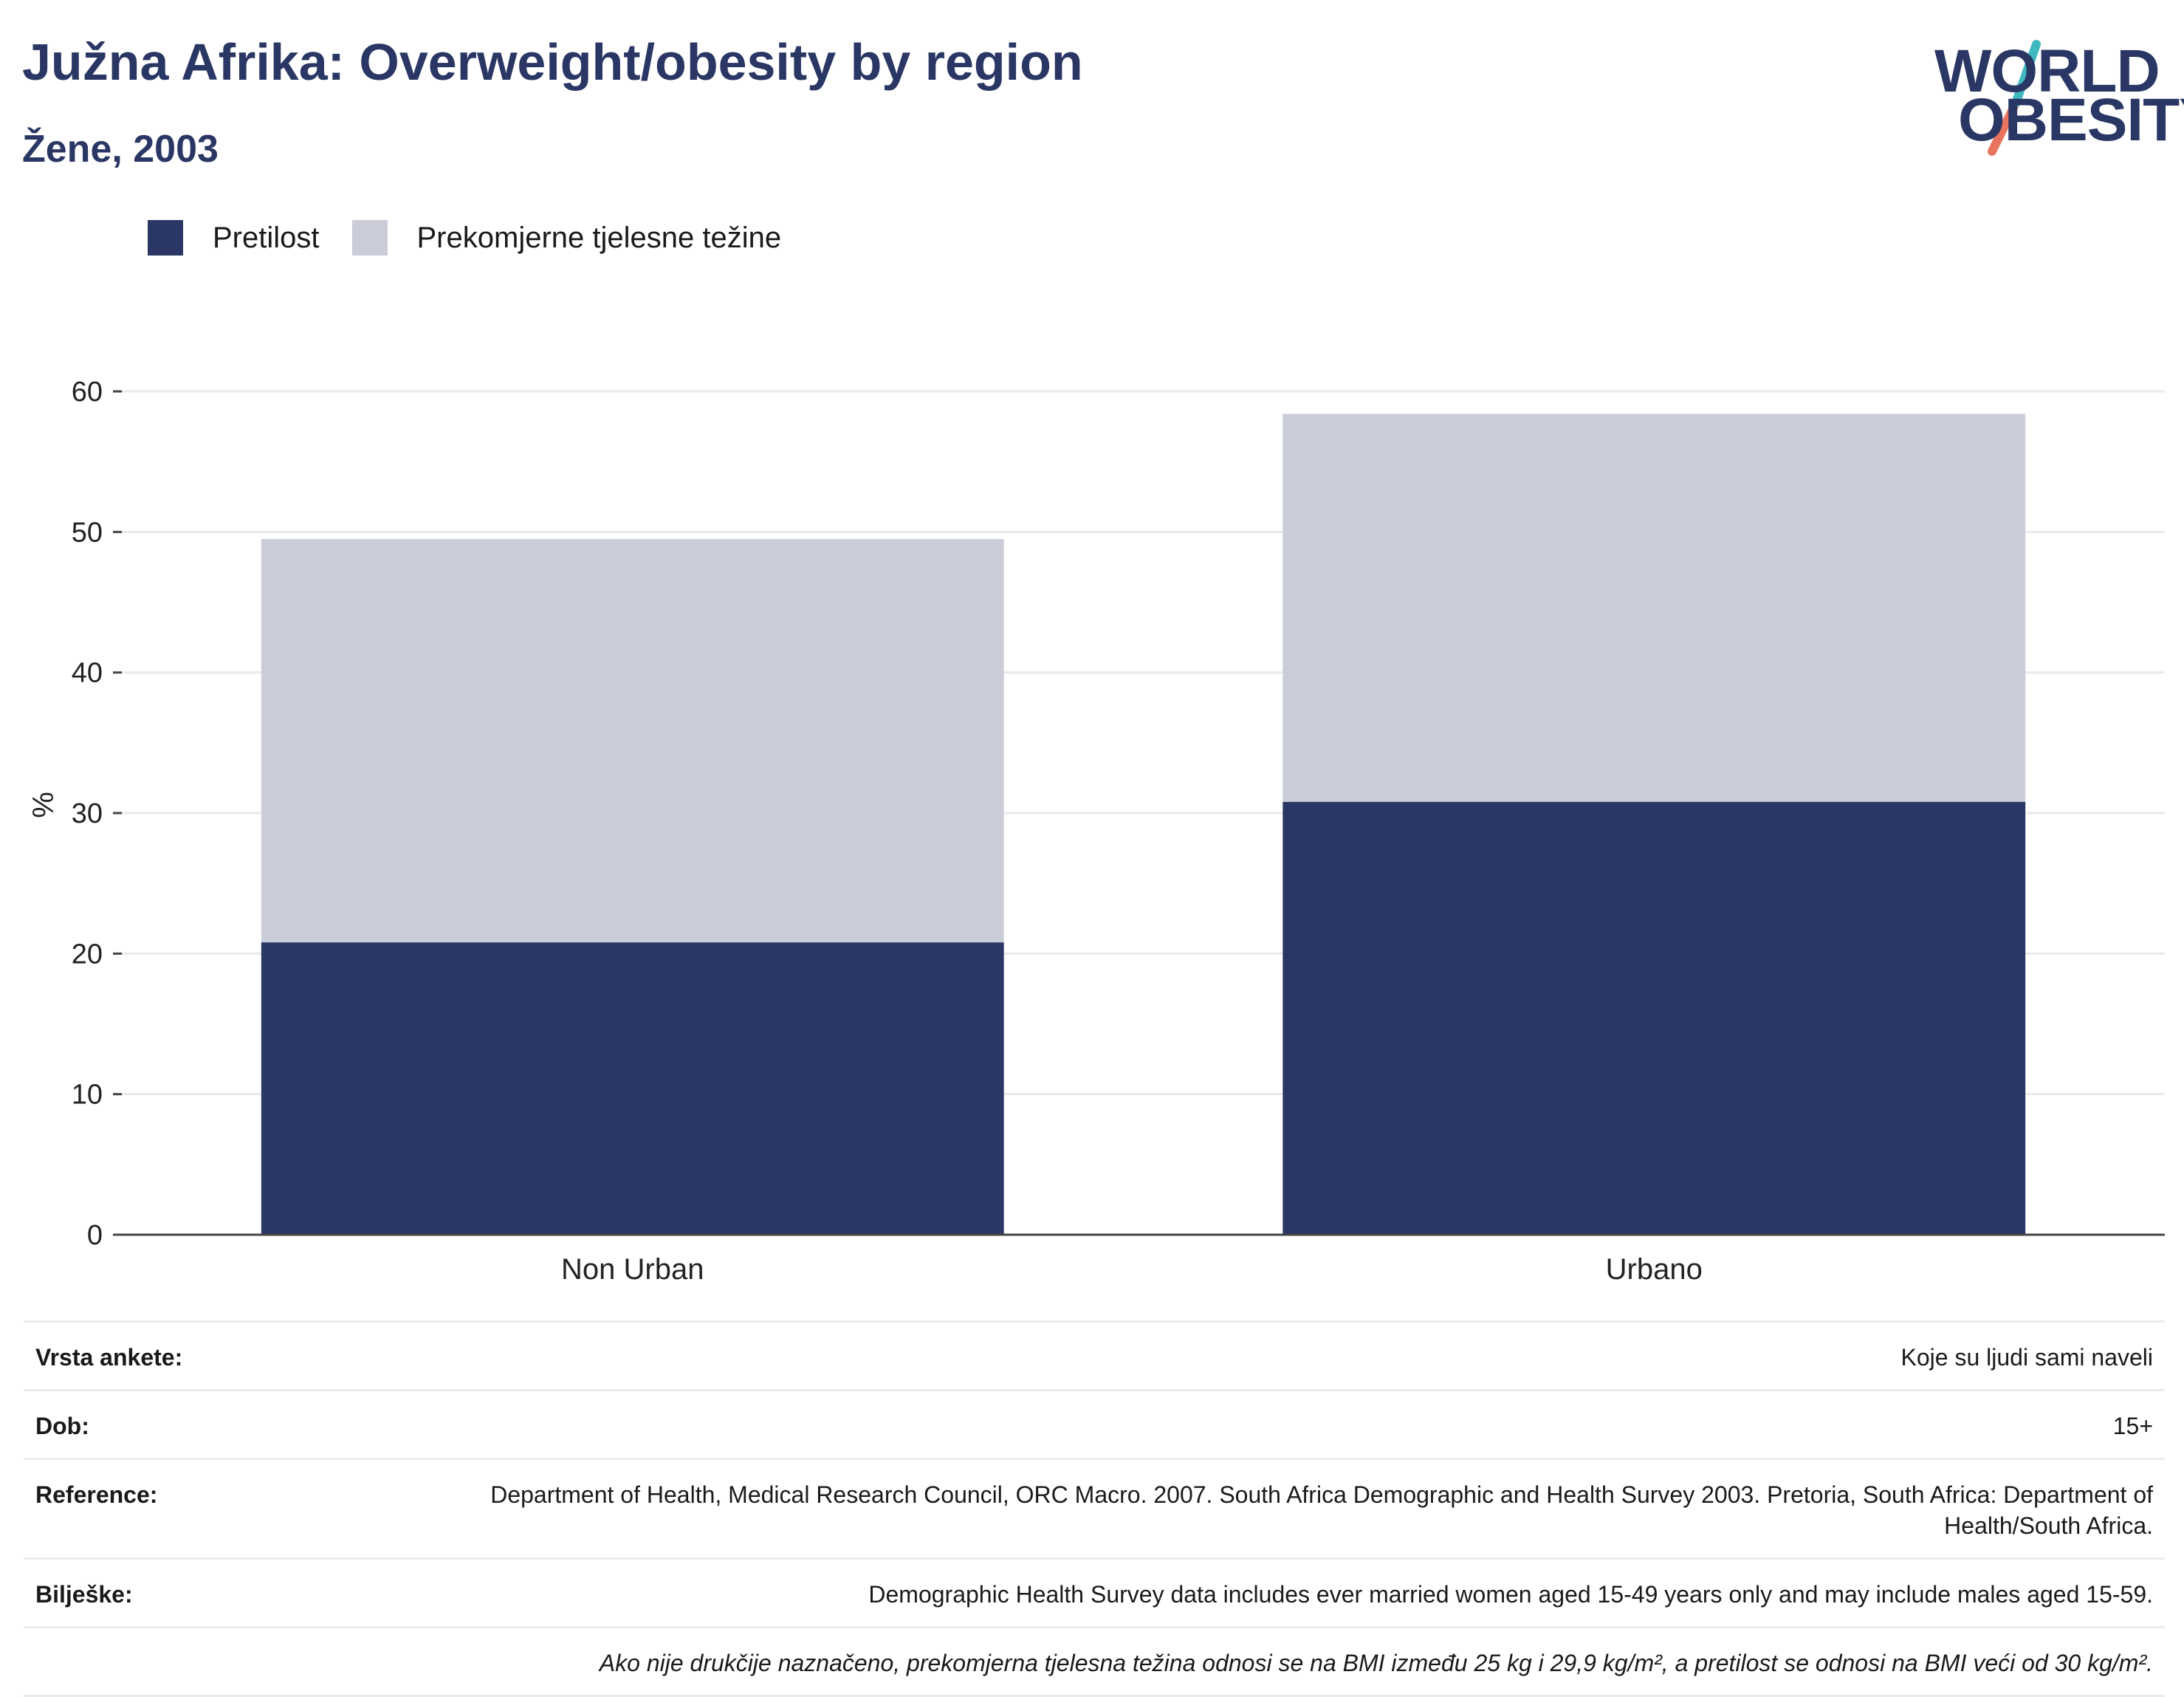 The image size is (2184, 1697). What do you see at coordinates (2047, 71) in the screenshot?
I see `logo-text-world: WORLD` at bounding box center [2047, 71].